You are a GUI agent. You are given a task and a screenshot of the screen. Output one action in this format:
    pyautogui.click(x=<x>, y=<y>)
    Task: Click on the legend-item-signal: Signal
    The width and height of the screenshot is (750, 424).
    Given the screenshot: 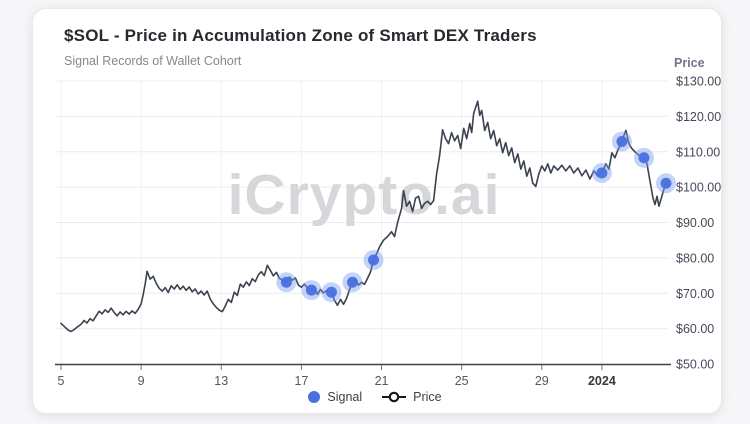 What is the action you would take?
    pyautogui.click(x=335, y=397)
    